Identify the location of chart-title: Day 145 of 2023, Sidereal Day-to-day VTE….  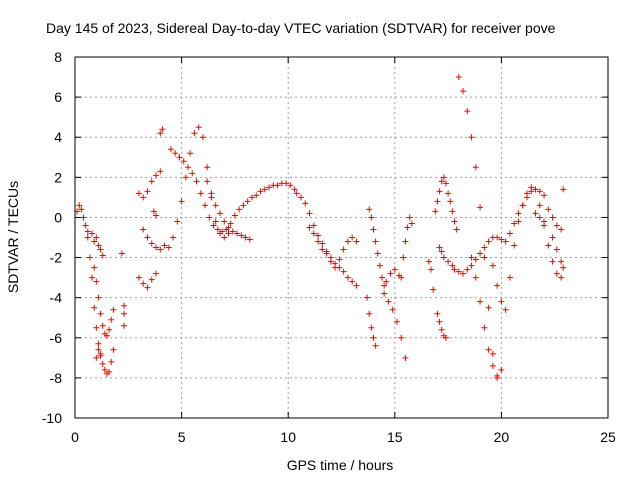
(301, 28).